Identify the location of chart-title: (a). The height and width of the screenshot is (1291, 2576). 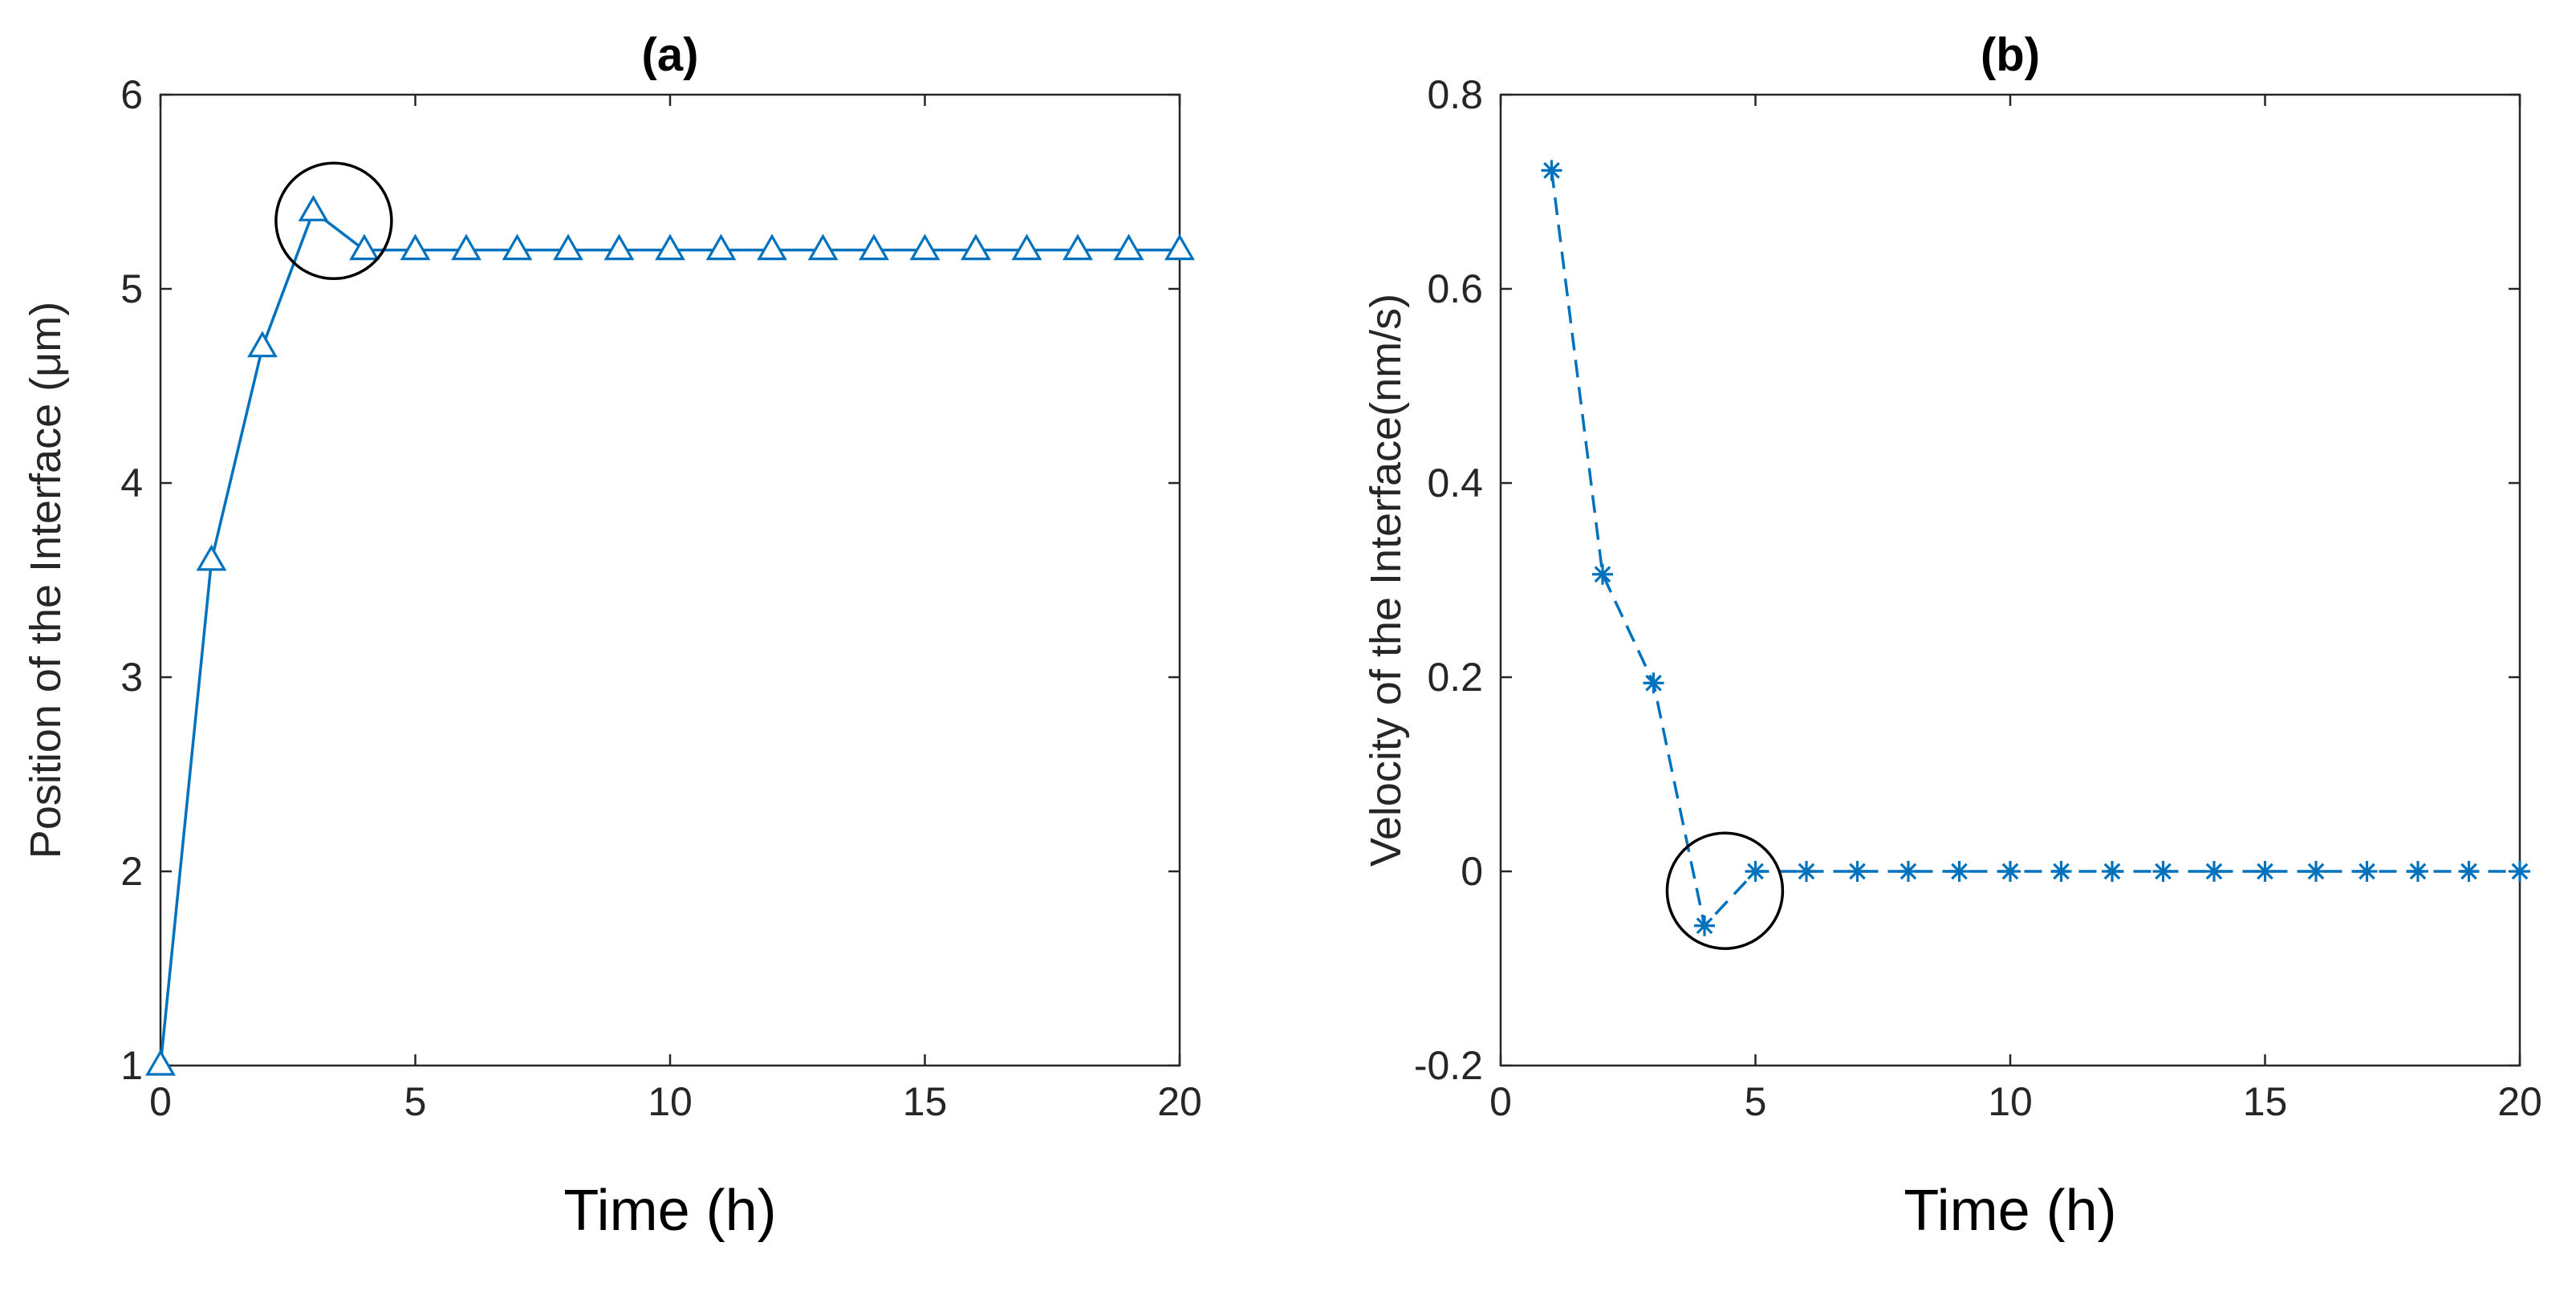
(670, 55).